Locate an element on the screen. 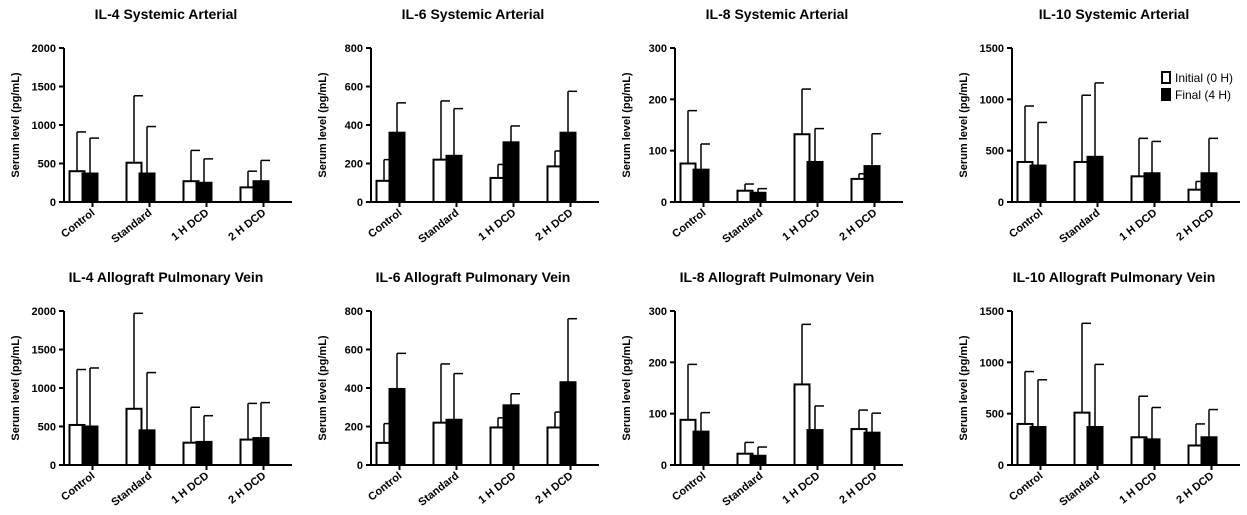  chart-title: IL-8 Allograft Pulmonary Vein is located at coordinates (777, 277).